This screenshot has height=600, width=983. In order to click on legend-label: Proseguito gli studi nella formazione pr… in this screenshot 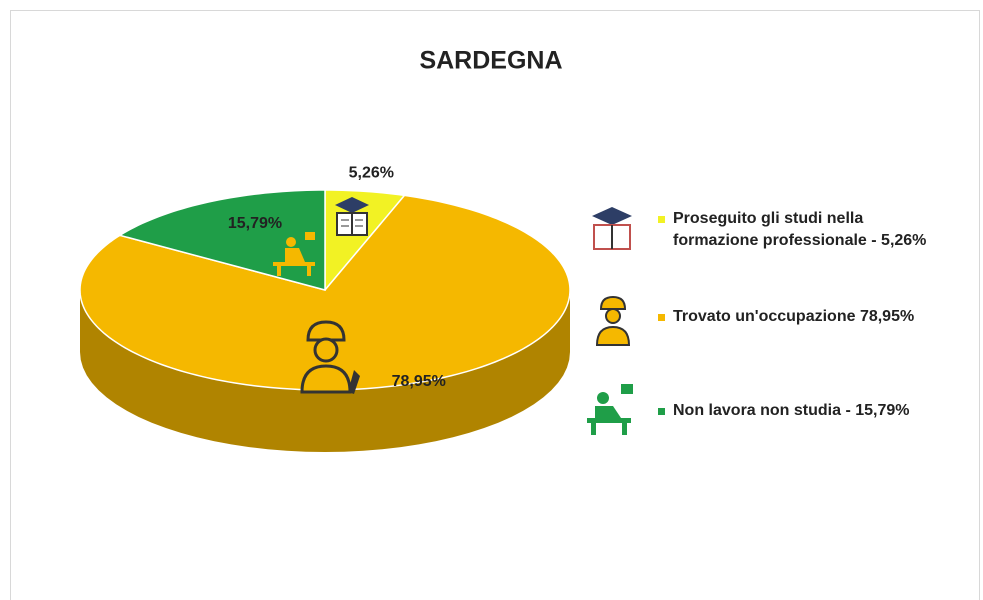, I will do `click(800, 229)`.